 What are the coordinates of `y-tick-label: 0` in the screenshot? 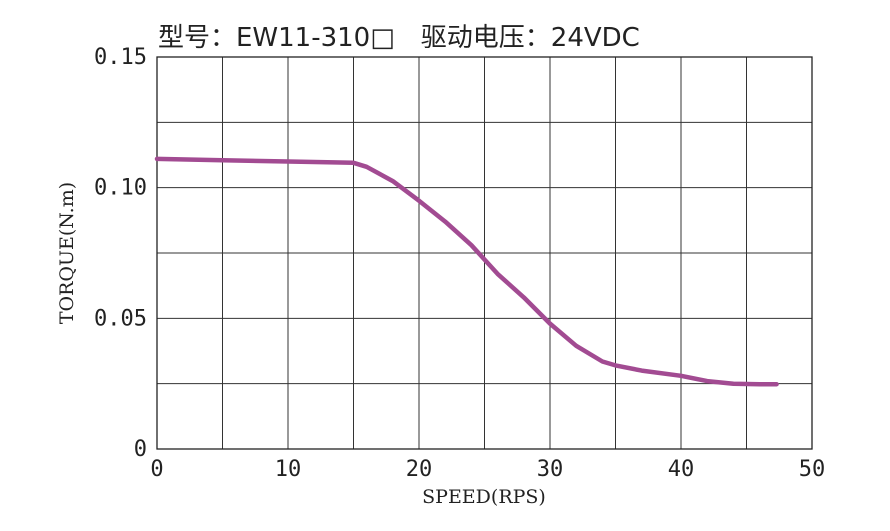 It's located at (140, 449).